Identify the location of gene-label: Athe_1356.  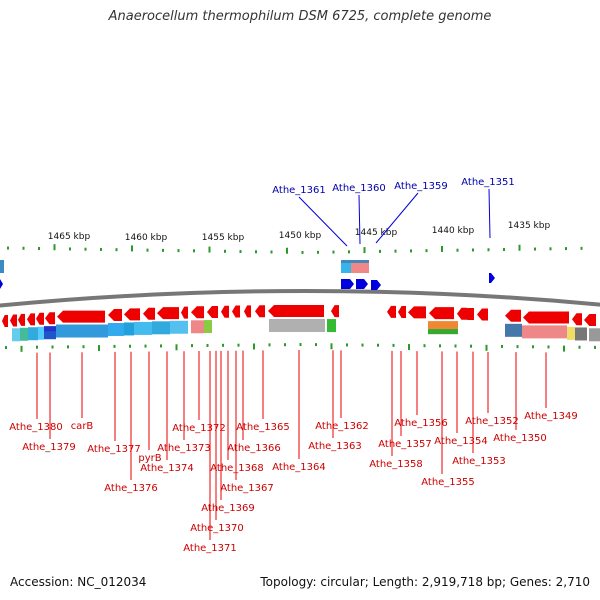
(421, 423).